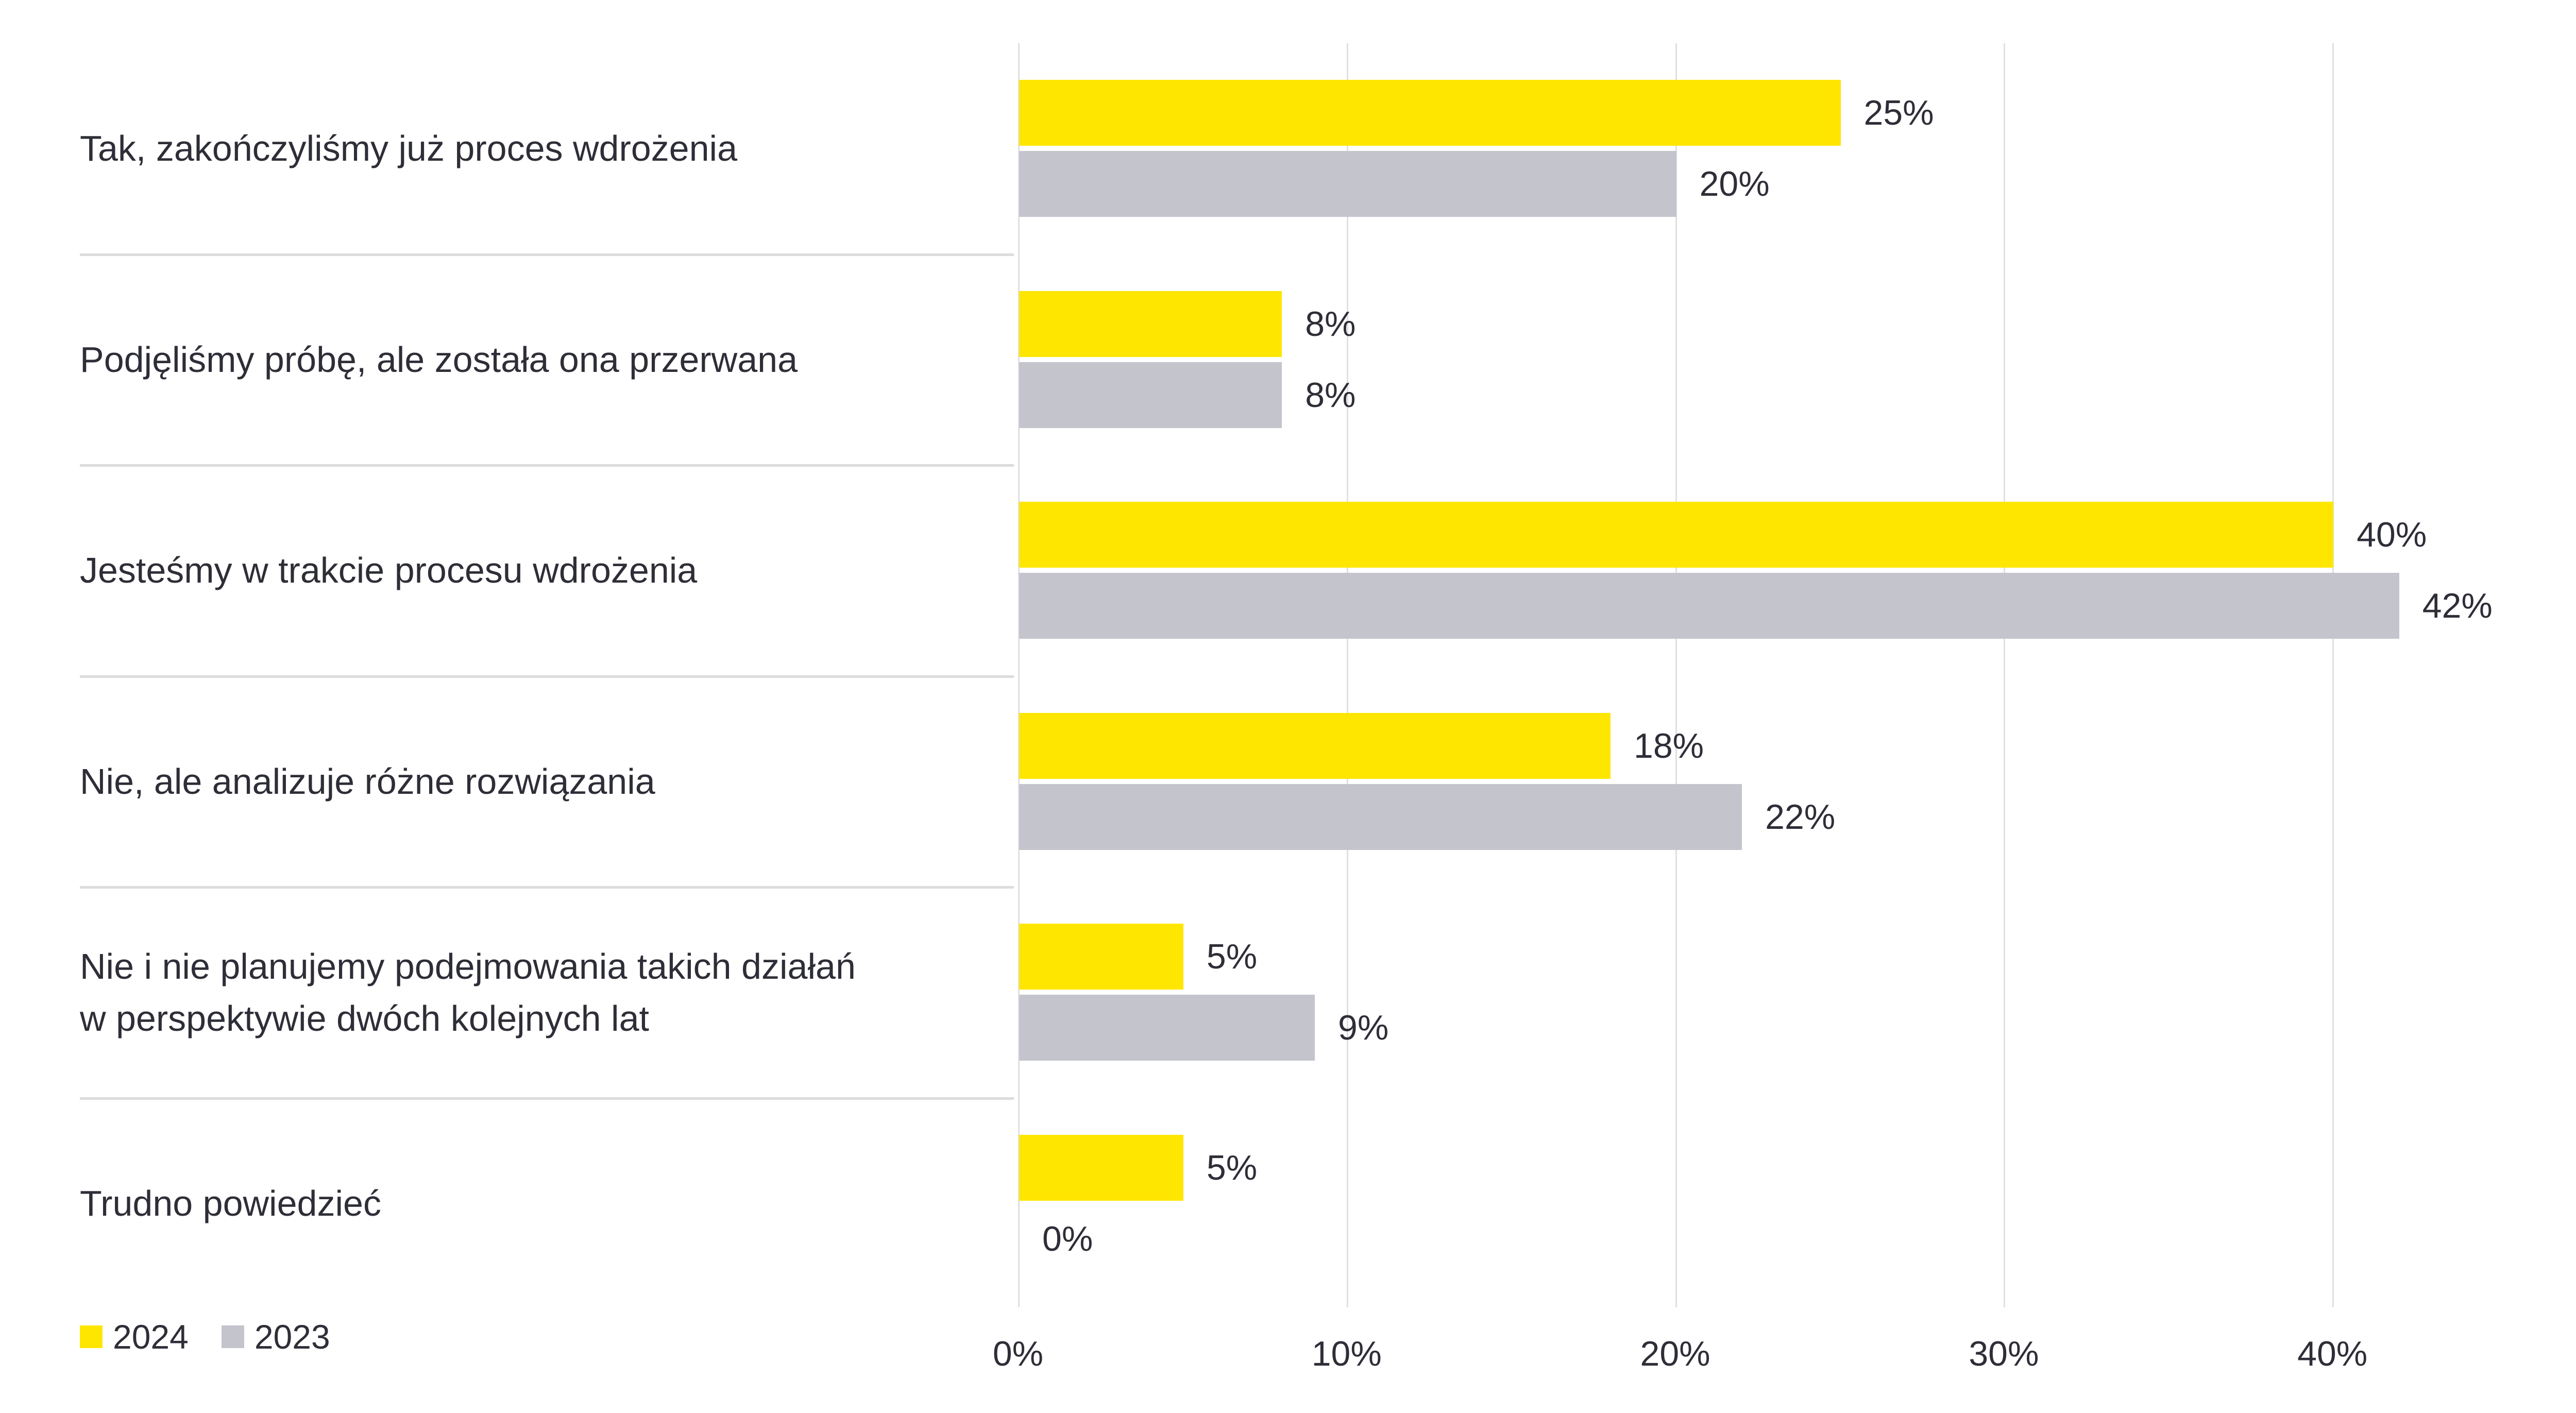  I want to click on x-tick-label: 20%, so click(1675, 1354).